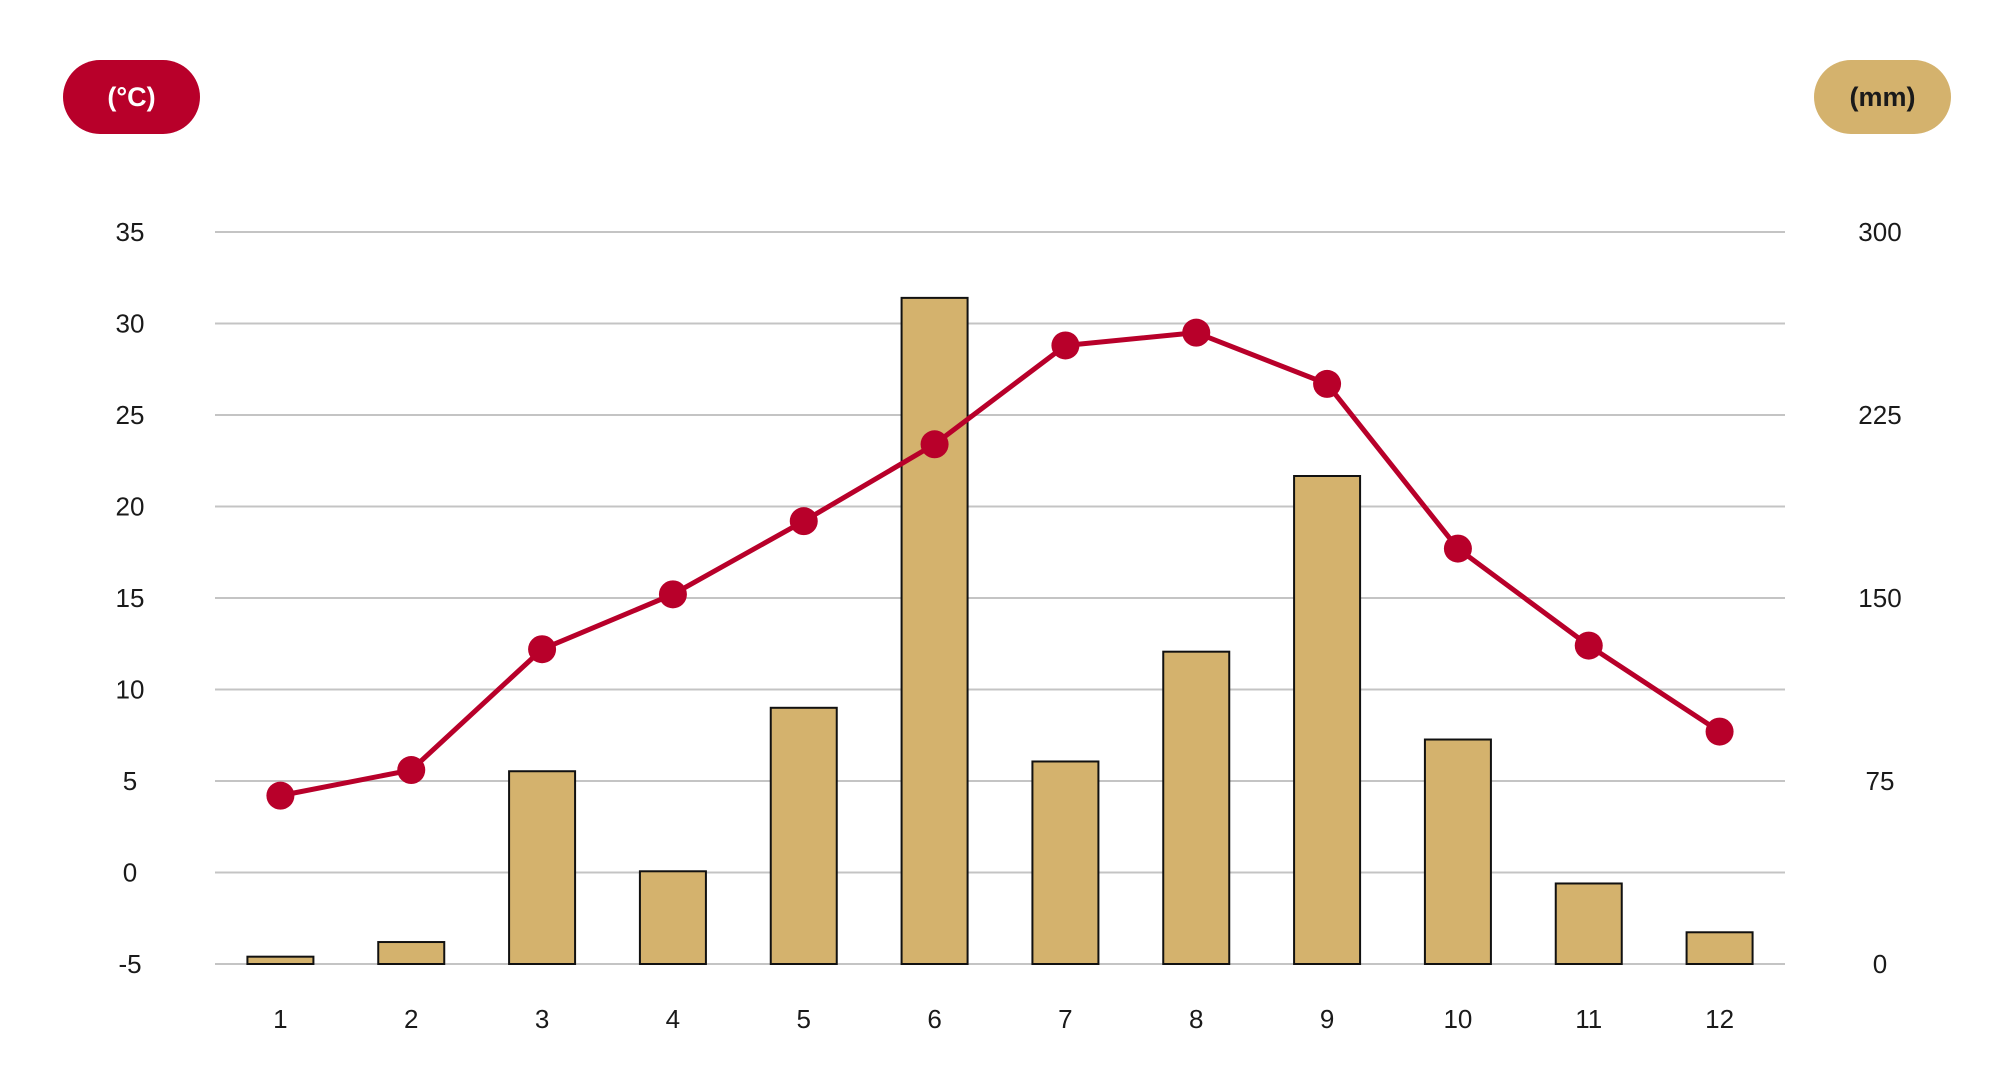  What do you see at coordinates (1880, 964) in the screenshot?
I see `right-axis-tick-label: 0` at bounding box center [1880, 964].